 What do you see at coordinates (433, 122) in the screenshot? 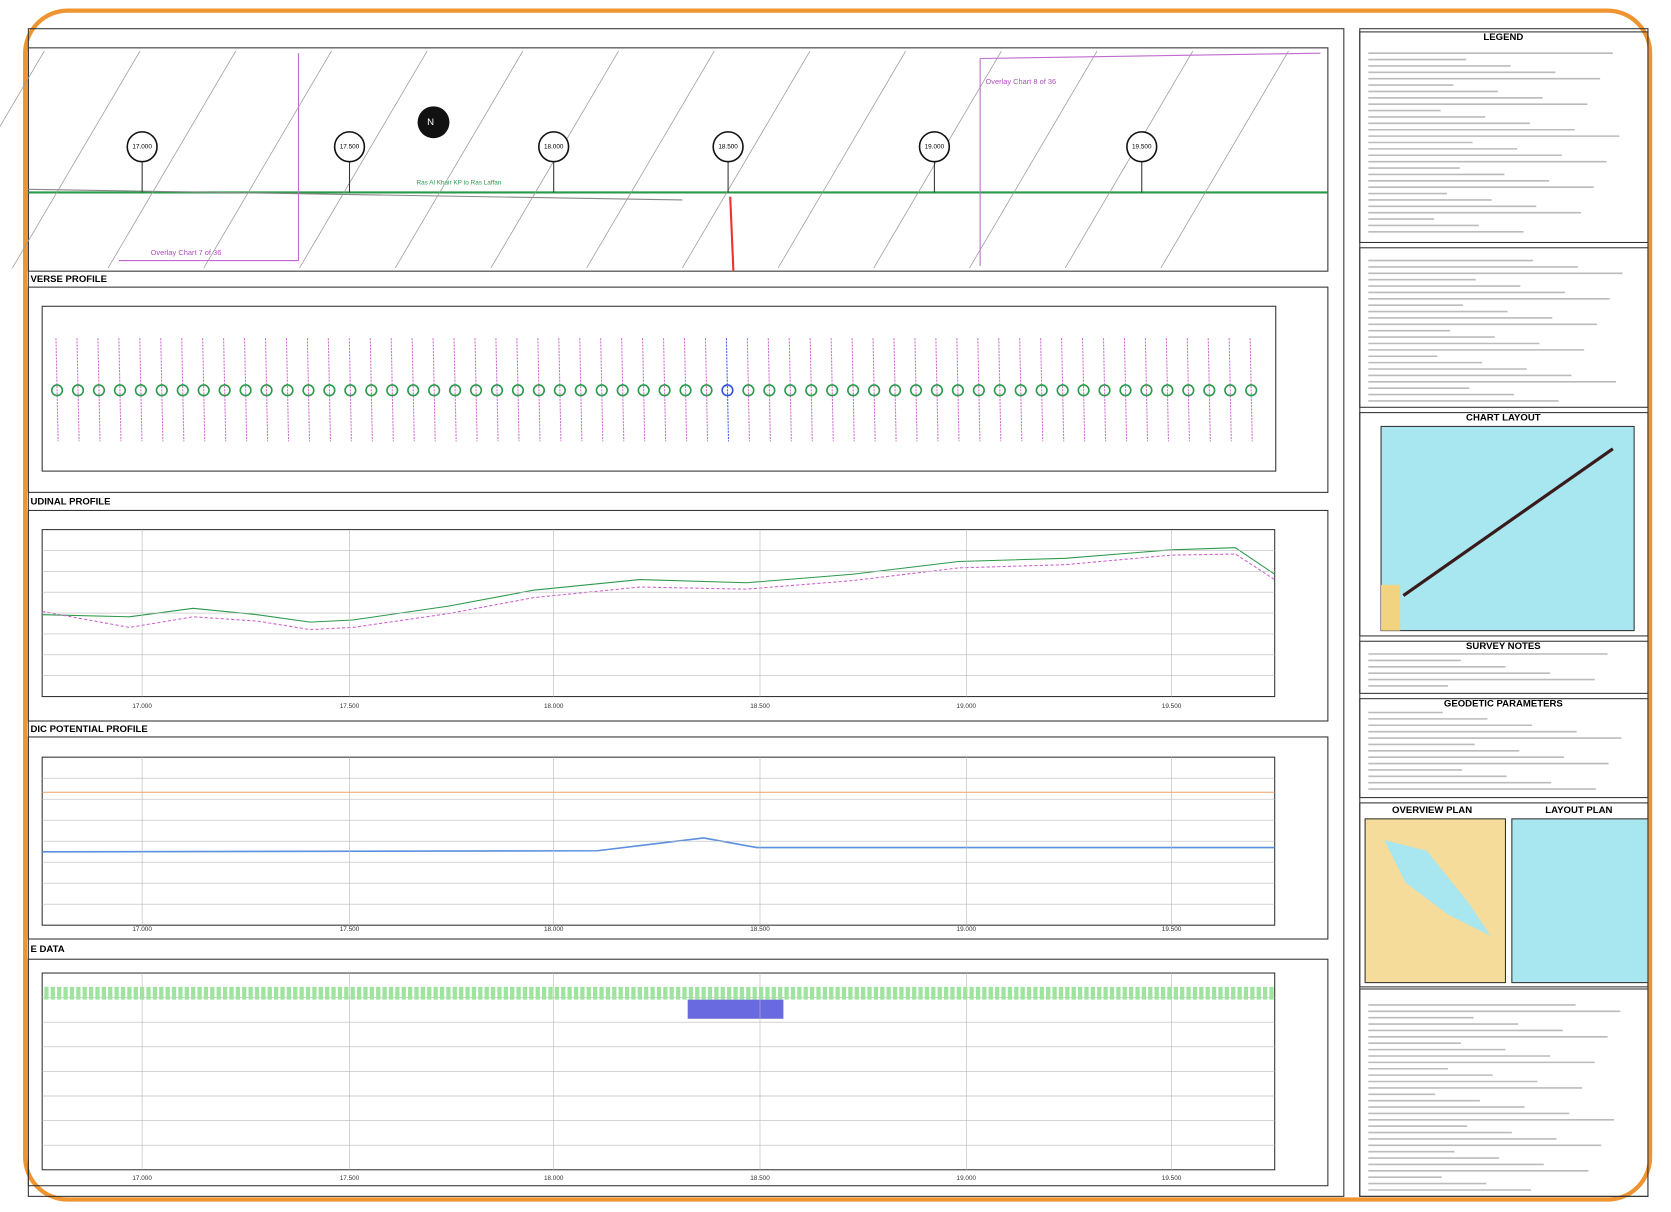
I see `north-arrow` at bounding box center [433, 122].